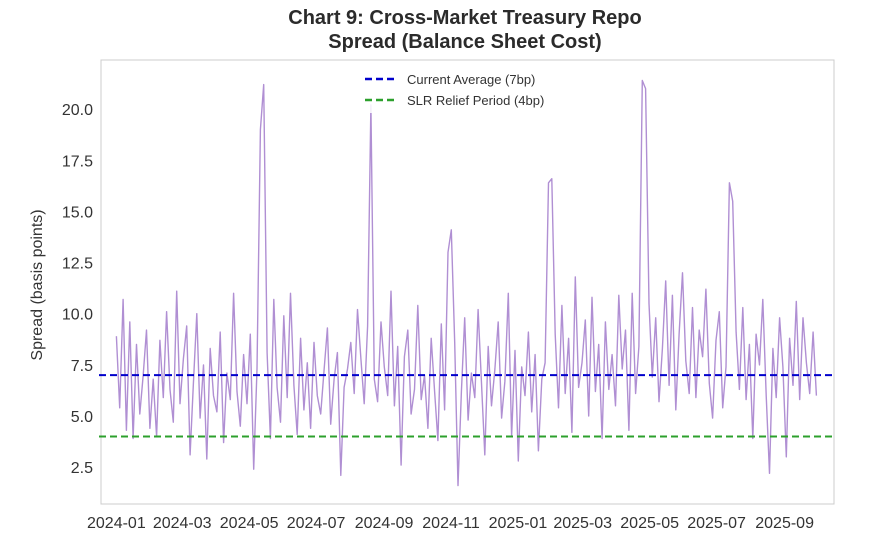 This screenshot has width=876, height=552. Describe the element at coordinates (82, 366) in the screenshot. I see `y-tick-label: 7.5` at that location.